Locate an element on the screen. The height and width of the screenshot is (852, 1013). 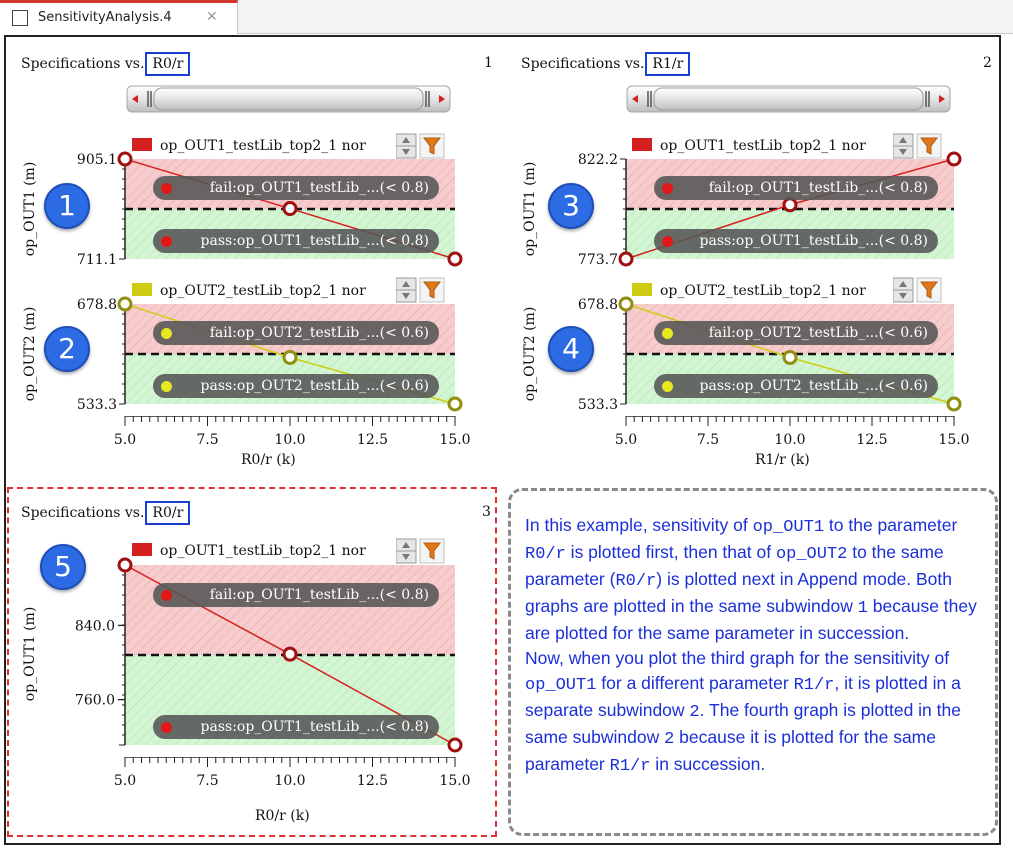
y-tick-label: 905.1 is located at coordinates (97, 160).